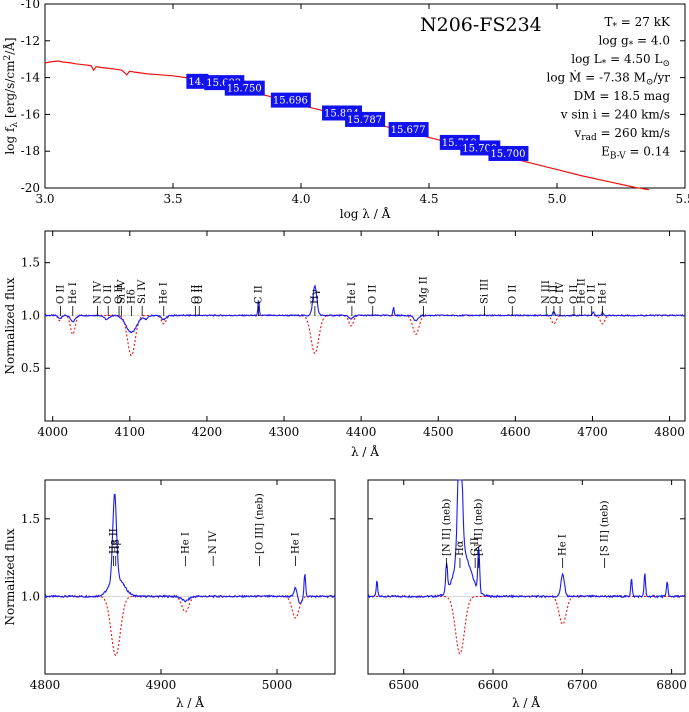 The height and width of the screenshot is (712, 689). I want to click on x-tick-label: 4600, so click(515, 432).